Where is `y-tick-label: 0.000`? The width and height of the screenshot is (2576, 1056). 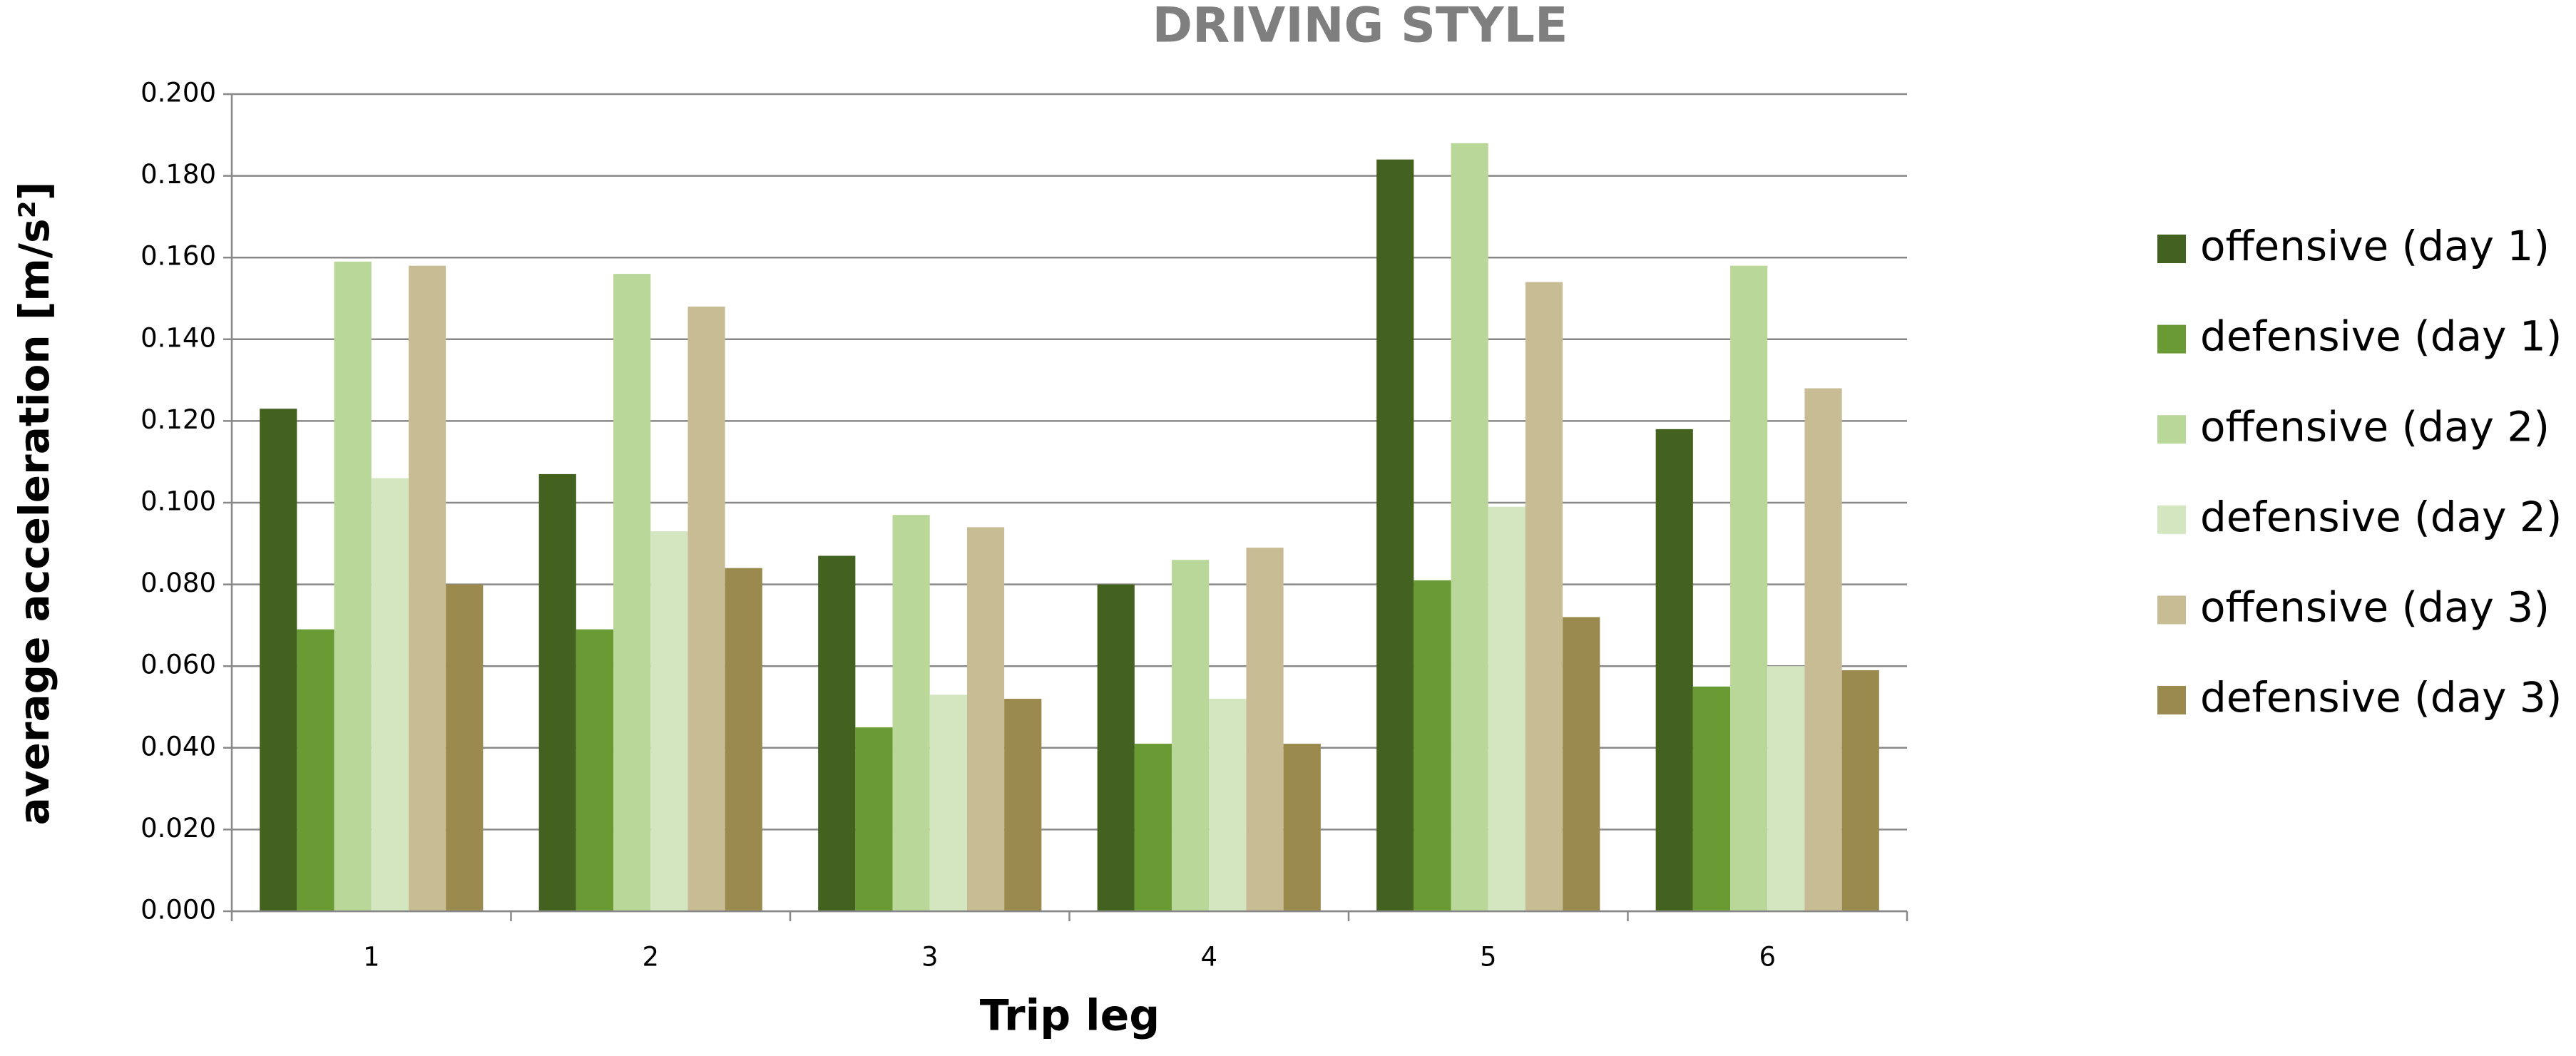 y-tick-label: 0.000 is located at coordinates (178, 910).